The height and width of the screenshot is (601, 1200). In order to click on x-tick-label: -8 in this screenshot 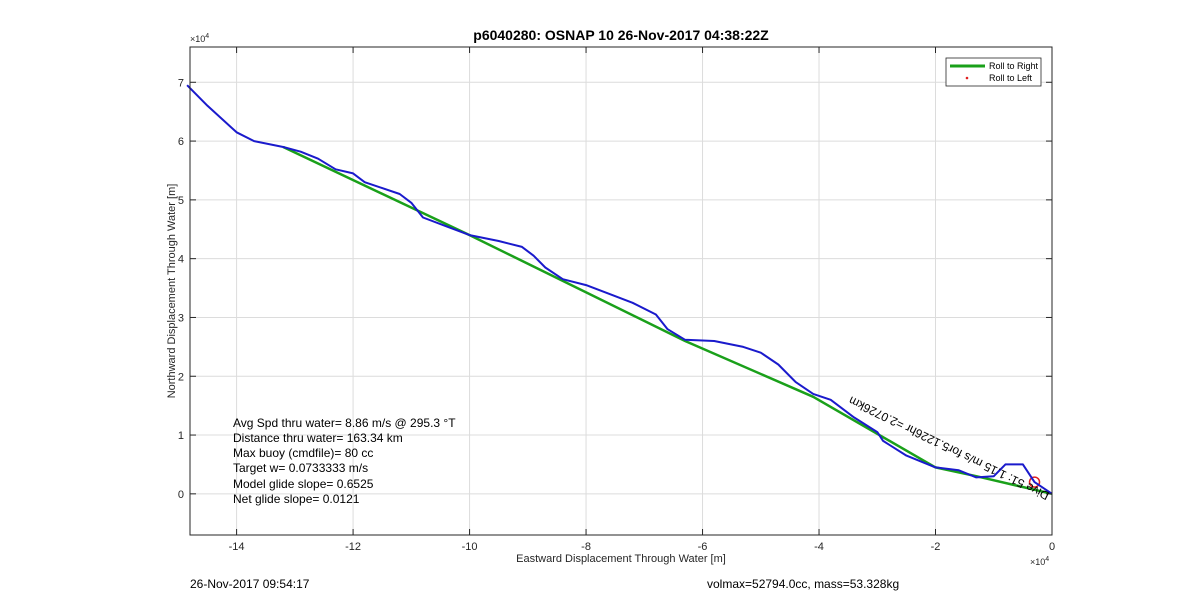, I will do `click(586, 547)`.